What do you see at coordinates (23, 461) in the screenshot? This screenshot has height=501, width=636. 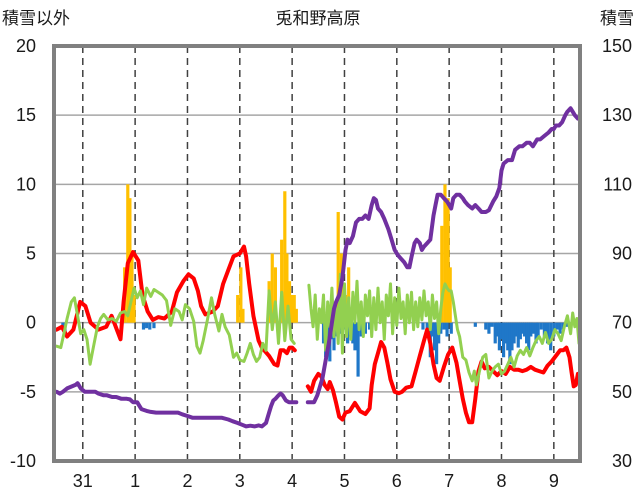 I see `left-tick-label: -10` at bounding box center [23, 461].